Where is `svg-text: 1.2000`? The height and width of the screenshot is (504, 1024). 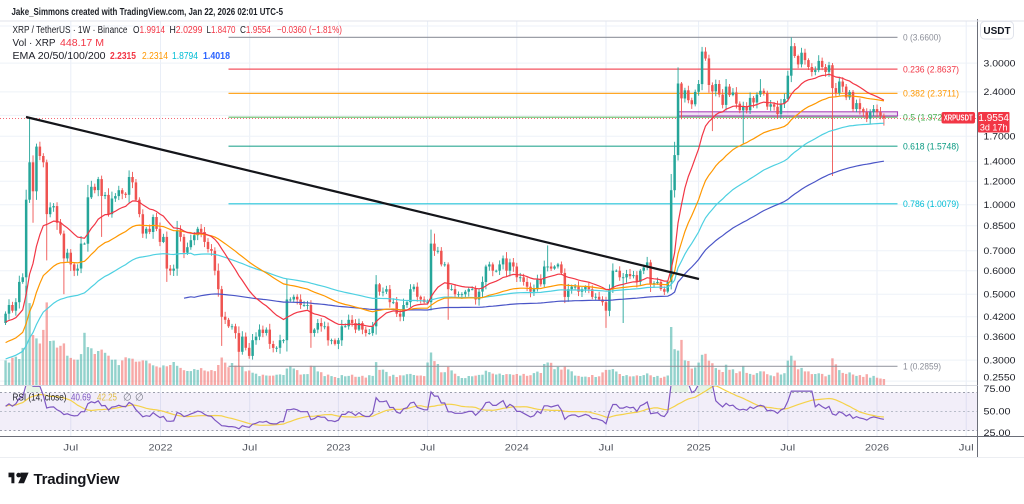 svg-text: 1.2000 is located at coordinates (1000, 182).